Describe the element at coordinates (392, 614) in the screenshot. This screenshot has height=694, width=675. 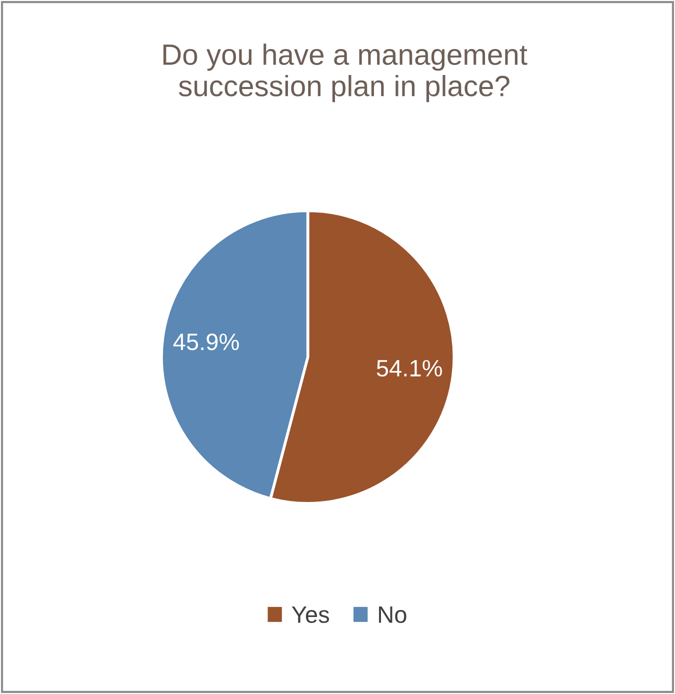
I see `legend-label: No` at that location.